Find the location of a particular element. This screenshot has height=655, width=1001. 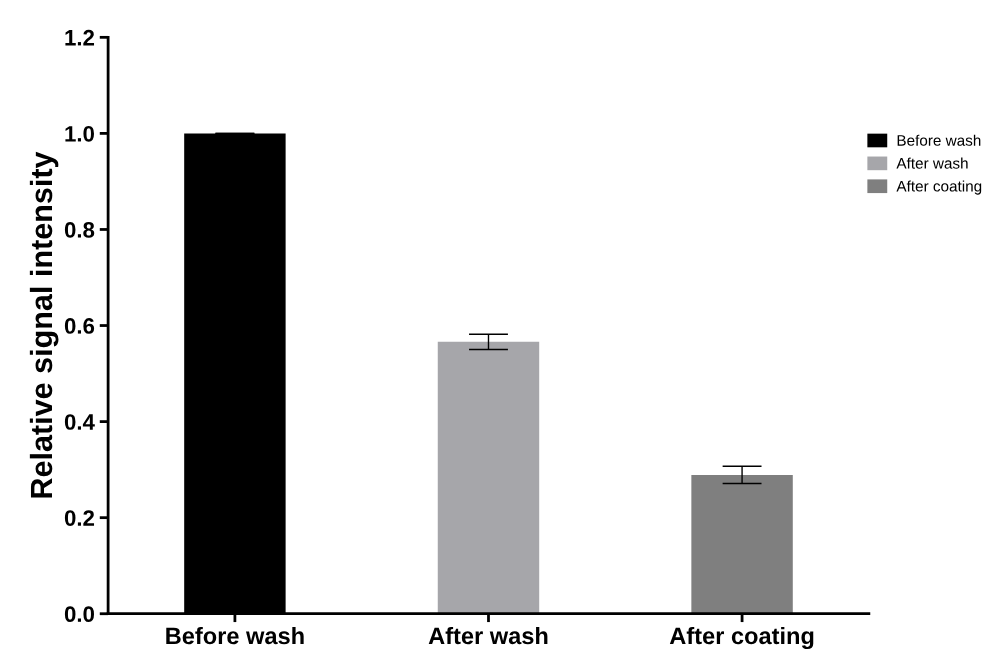

legend-label: Before wash is located at coordinates (939, 140).